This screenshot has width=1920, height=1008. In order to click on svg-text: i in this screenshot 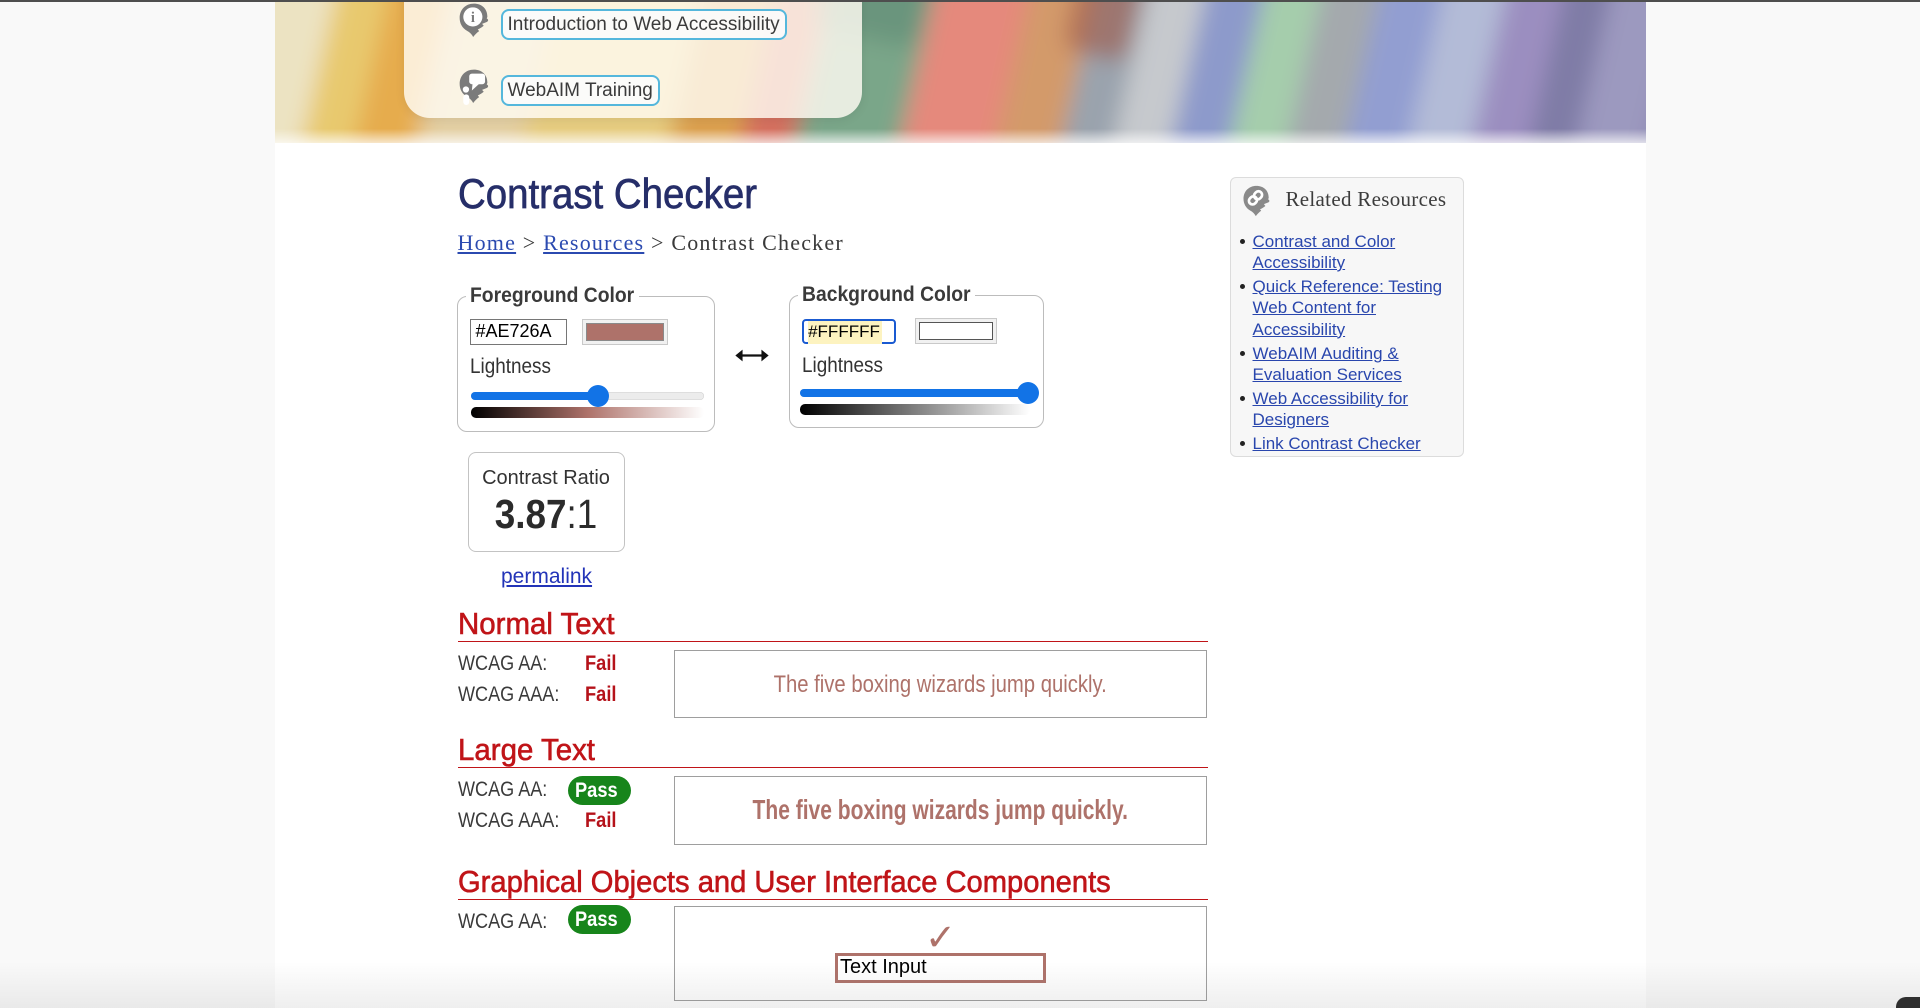, I will do `click(472, 18)`.